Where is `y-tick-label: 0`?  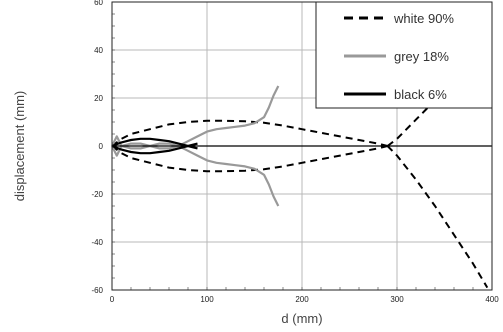
y-tick-label: 0 is located at coordinates (101, 146).